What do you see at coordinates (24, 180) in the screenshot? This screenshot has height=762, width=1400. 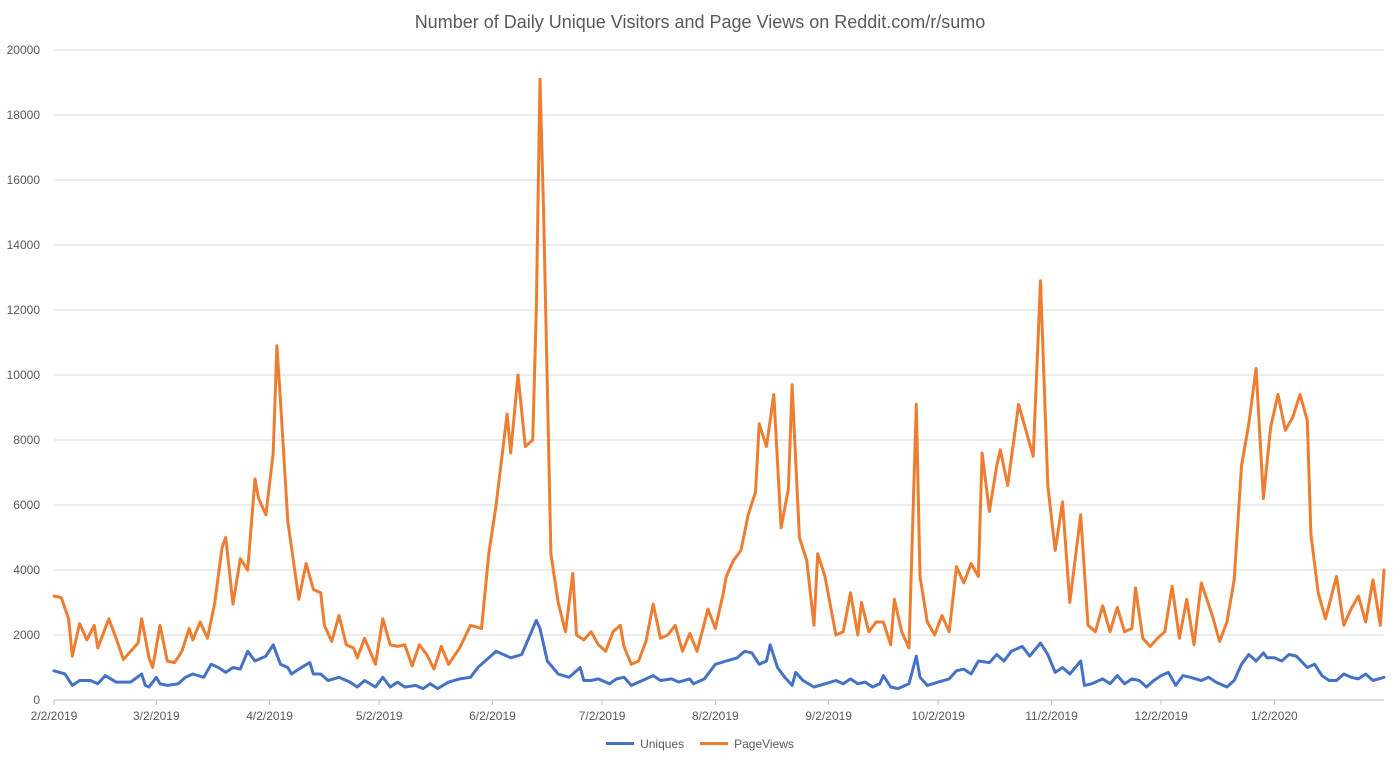 I see `y-tick-label: 16000` at bounding box center [24, 180].